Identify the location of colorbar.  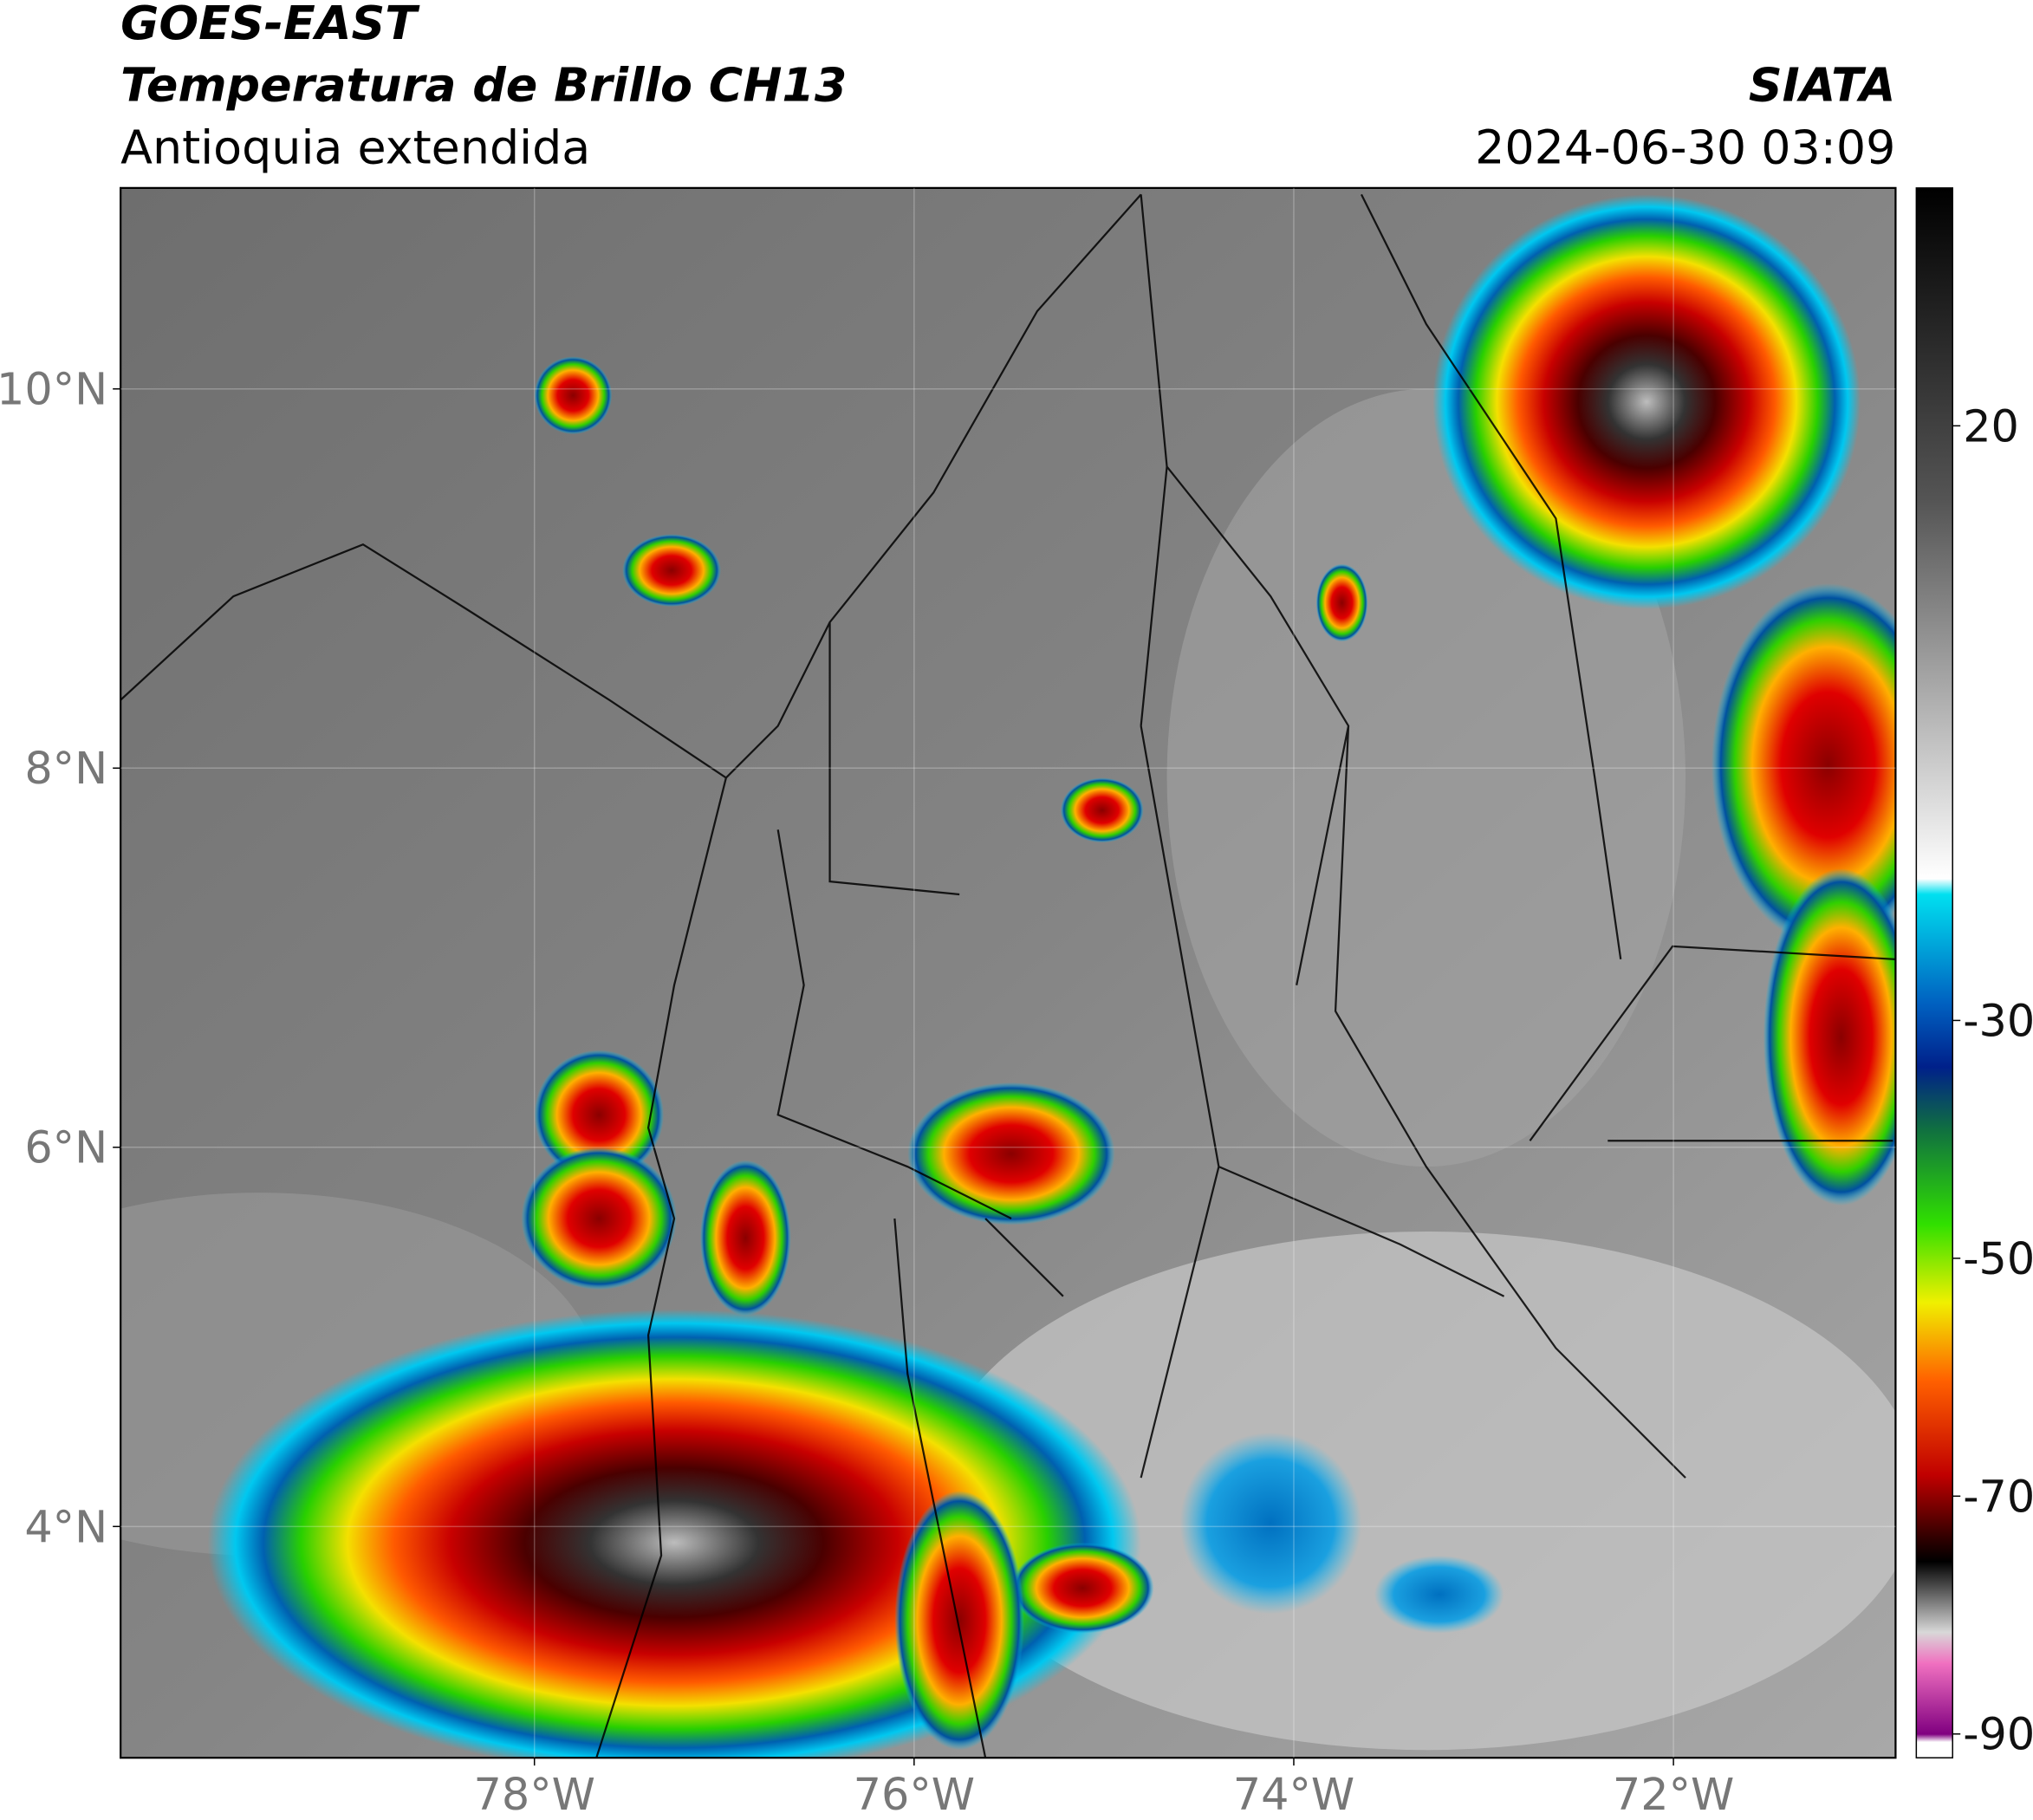
(1934, 972).